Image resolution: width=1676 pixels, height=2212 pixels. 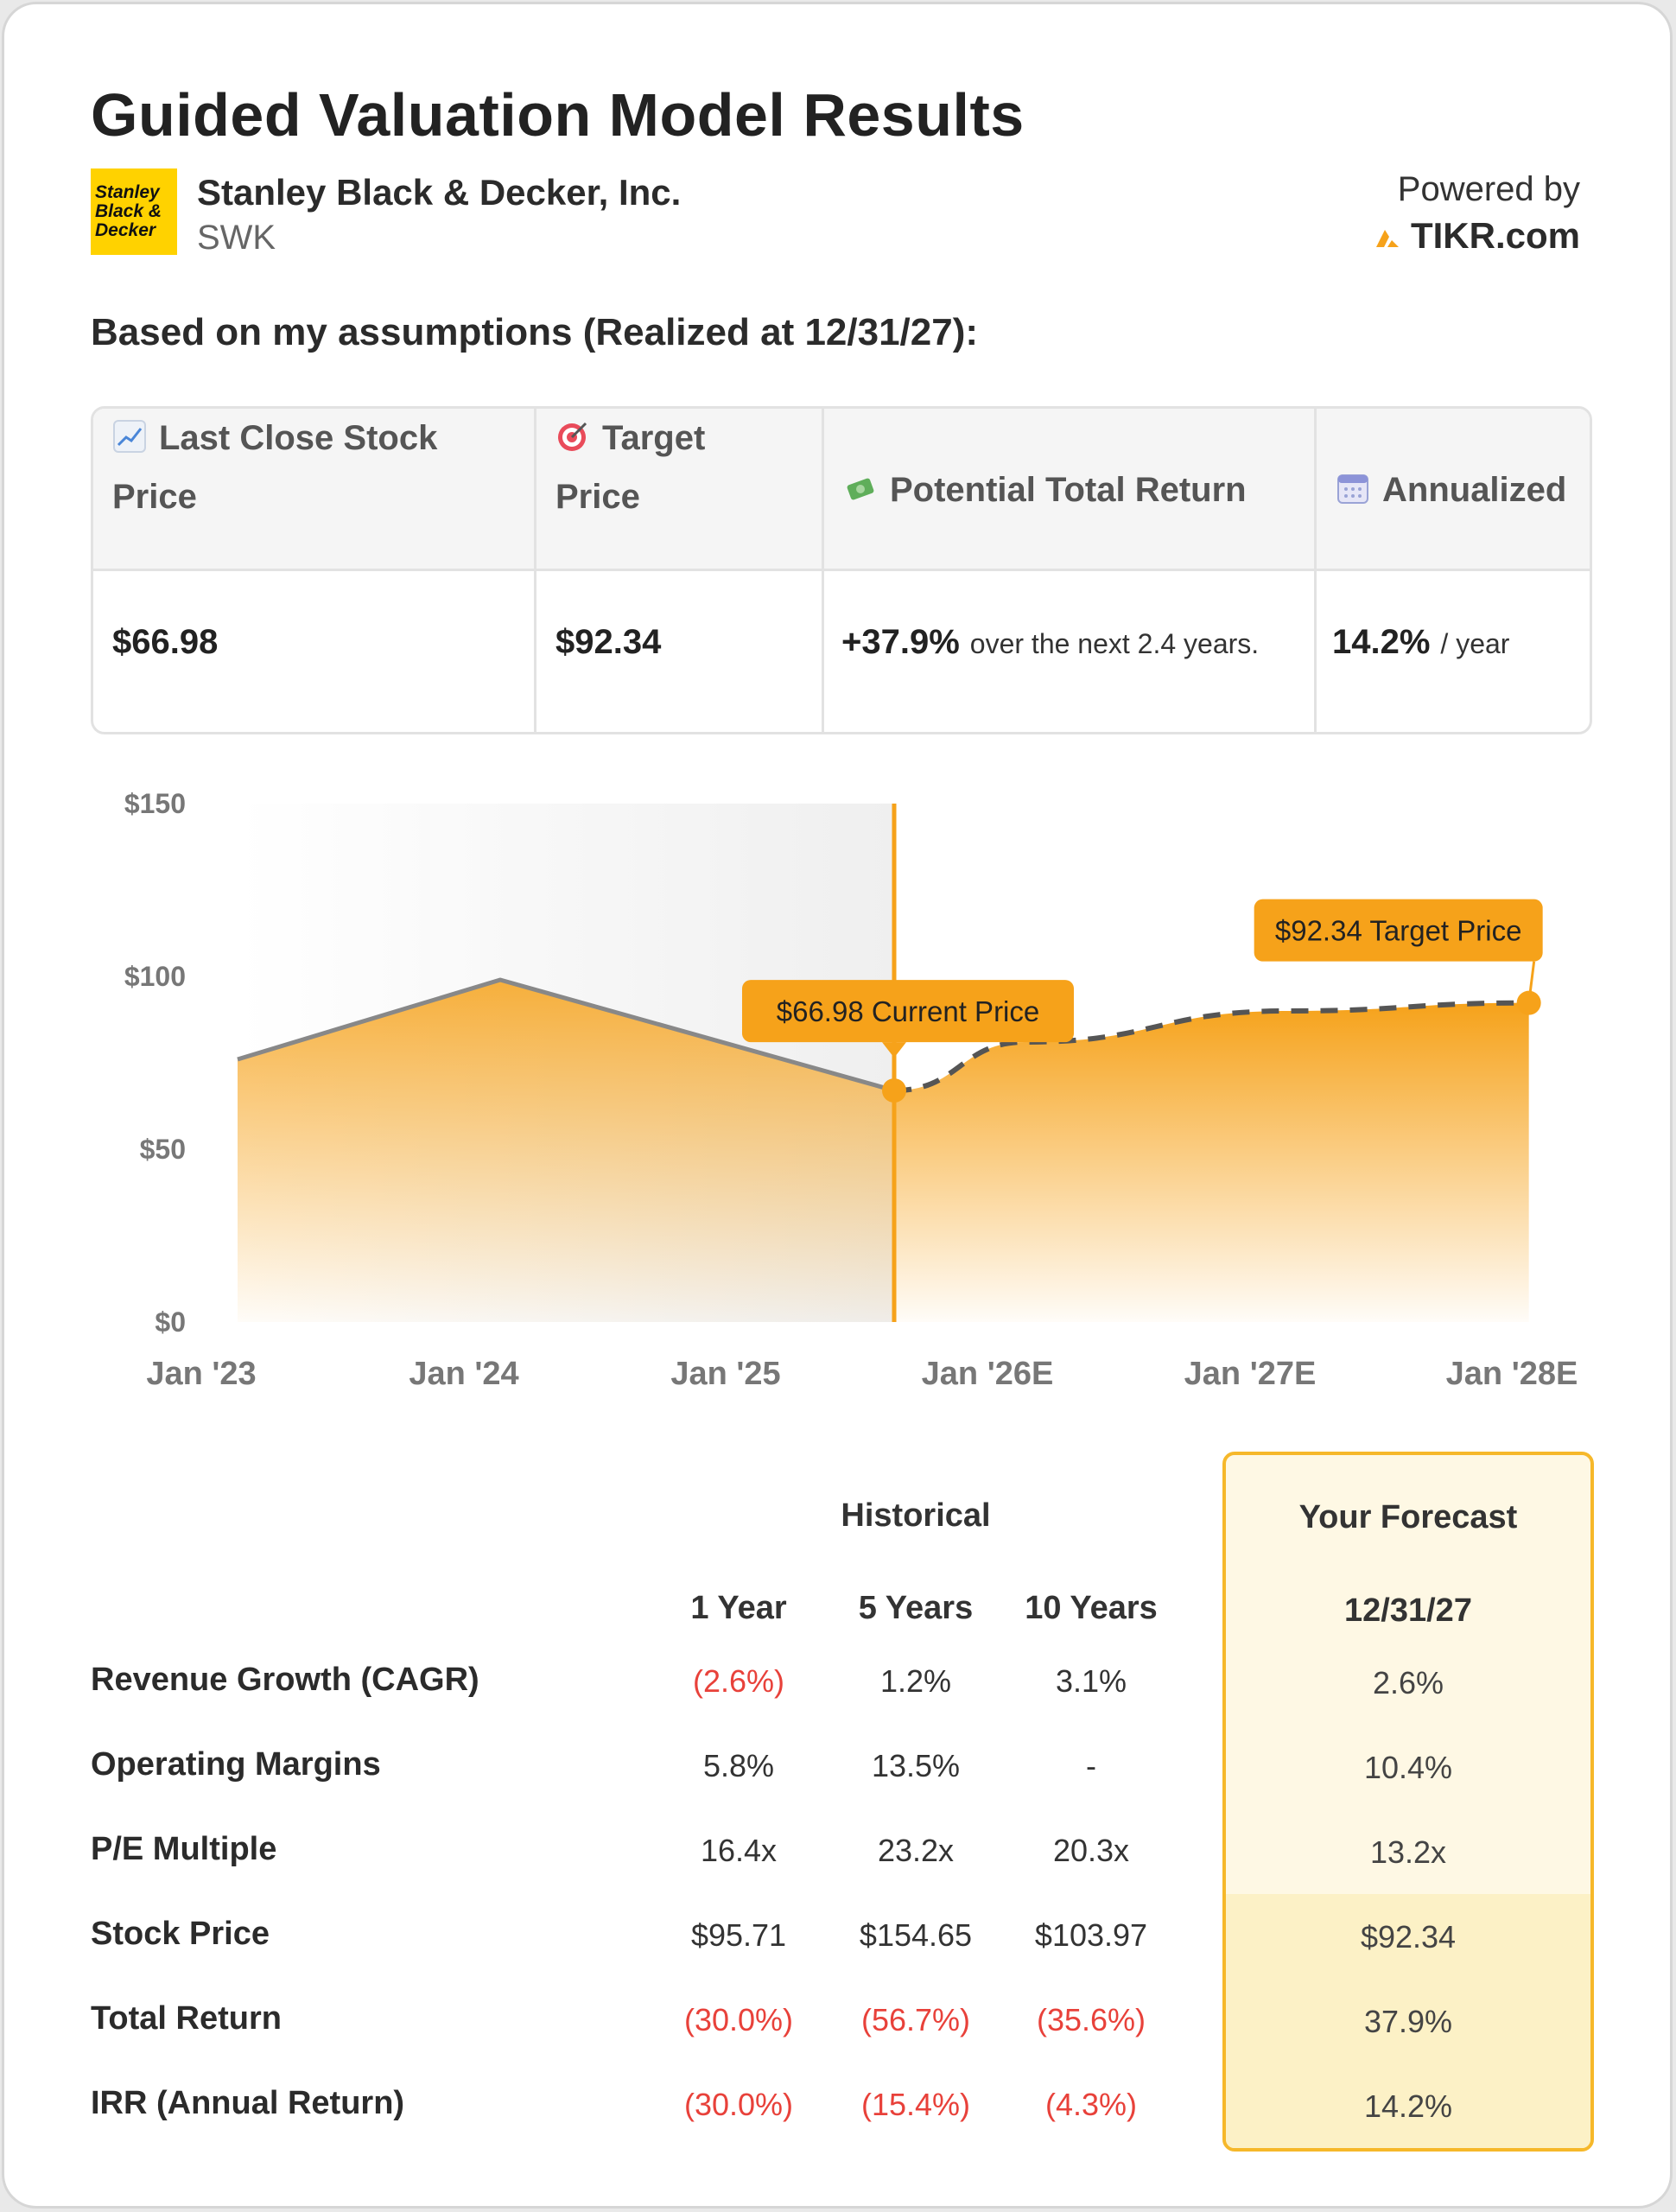 I want to click on chart-increasing-icon, so click(x=129, y=437).